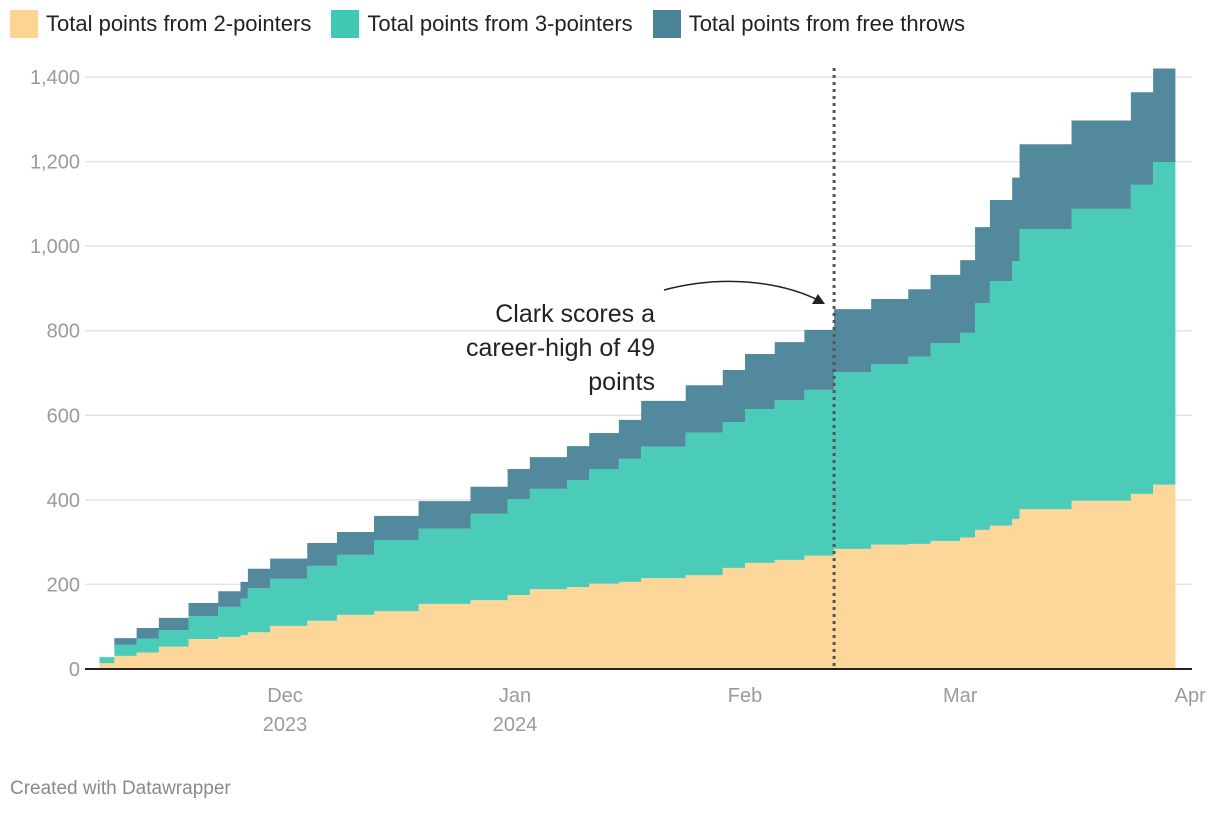  Describe the element at coordinates (179, 23) in the screenshot. I see `legend-label: Total points from 2-pointers` at that location.